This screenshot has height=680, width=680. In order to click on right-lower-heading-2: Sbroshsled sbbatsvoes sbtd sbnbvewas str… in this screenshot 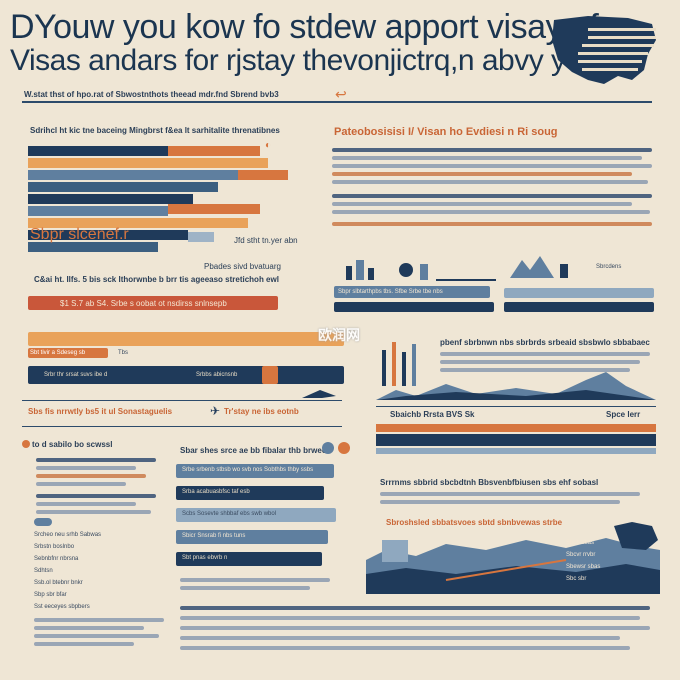, I will do `click(474, 522)`.